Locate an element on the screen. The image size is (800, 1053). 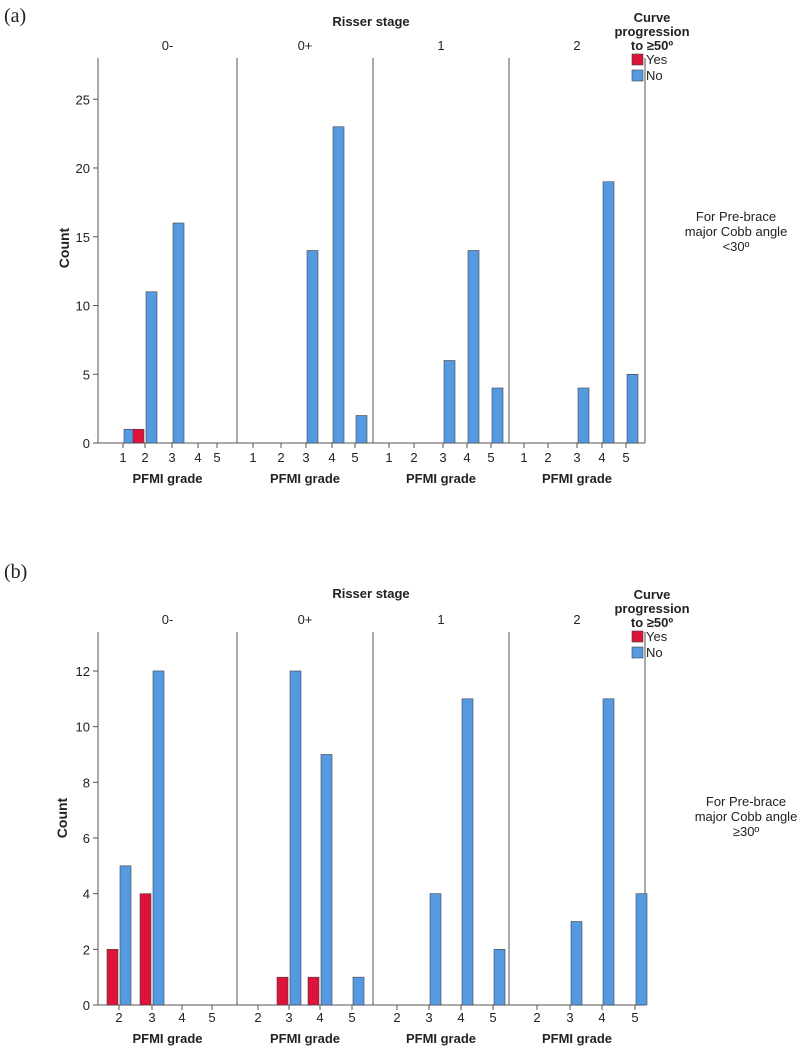
annotation-line: major Cobb angle is located at coordinates (746, 816).